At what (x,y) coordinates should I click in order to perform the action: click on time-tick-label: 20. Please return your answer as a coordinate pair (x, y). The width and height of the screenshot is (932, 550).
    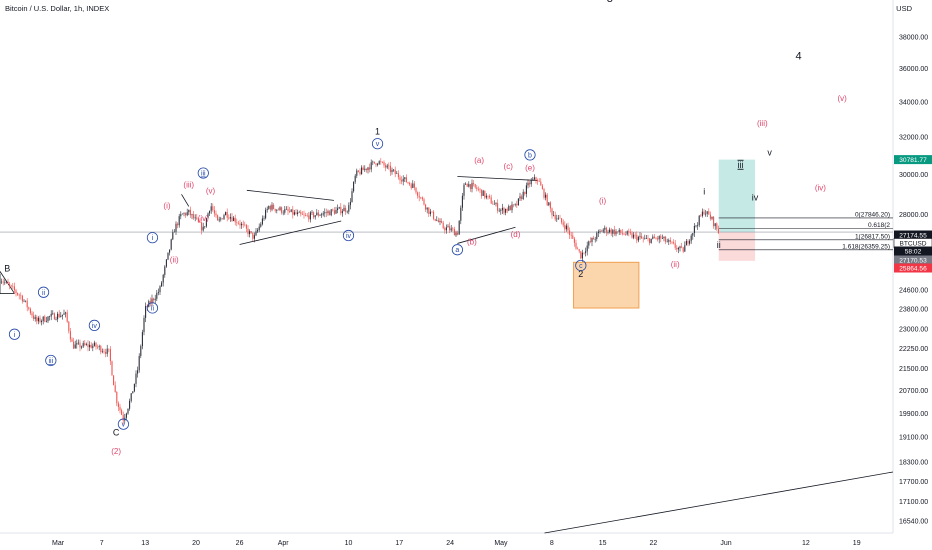
    Looking at the image, I should click on (196, 543).